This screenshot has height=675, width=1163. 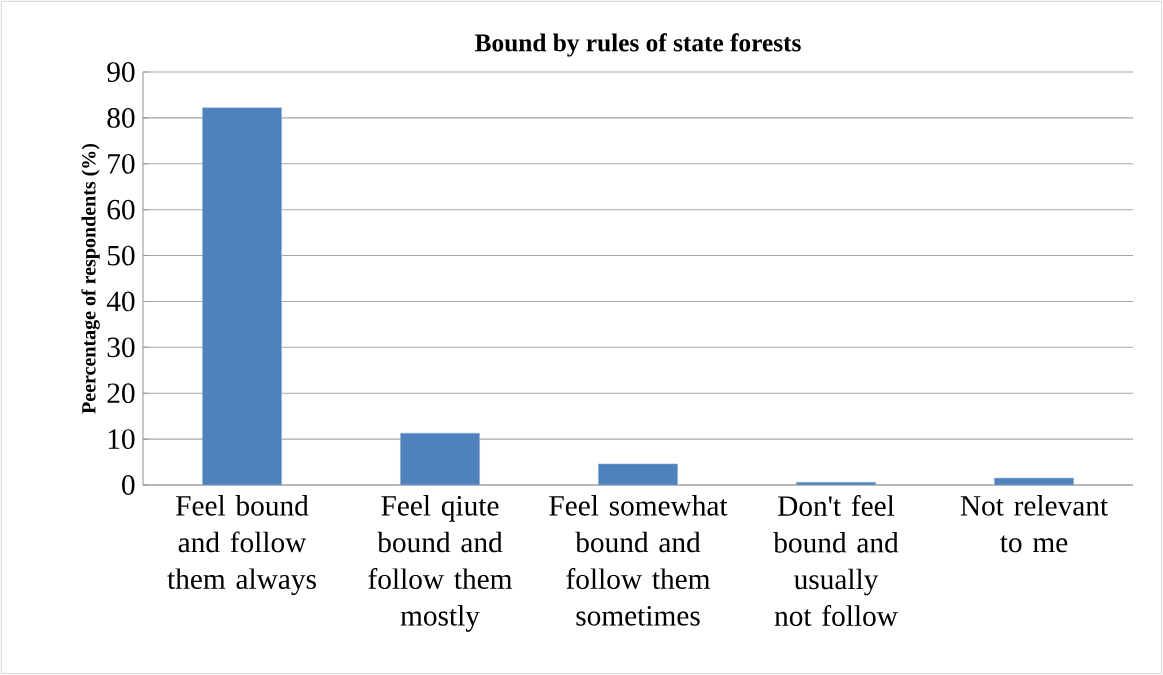 I want to click on x-tick-label: Feel somewhat bound and follow them sometimes, so click(x=638, y=560).